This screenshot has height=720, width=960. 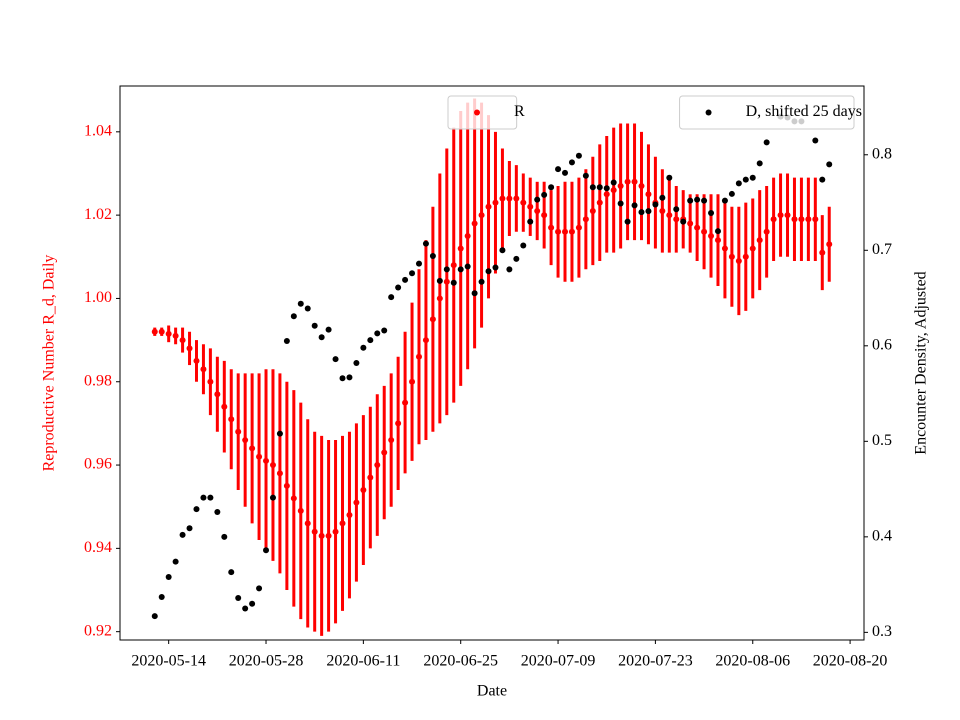 What do you see at coordinates (708, 112) in the screenshot?
I see `legend-marker` at bounding box center [708, 112].